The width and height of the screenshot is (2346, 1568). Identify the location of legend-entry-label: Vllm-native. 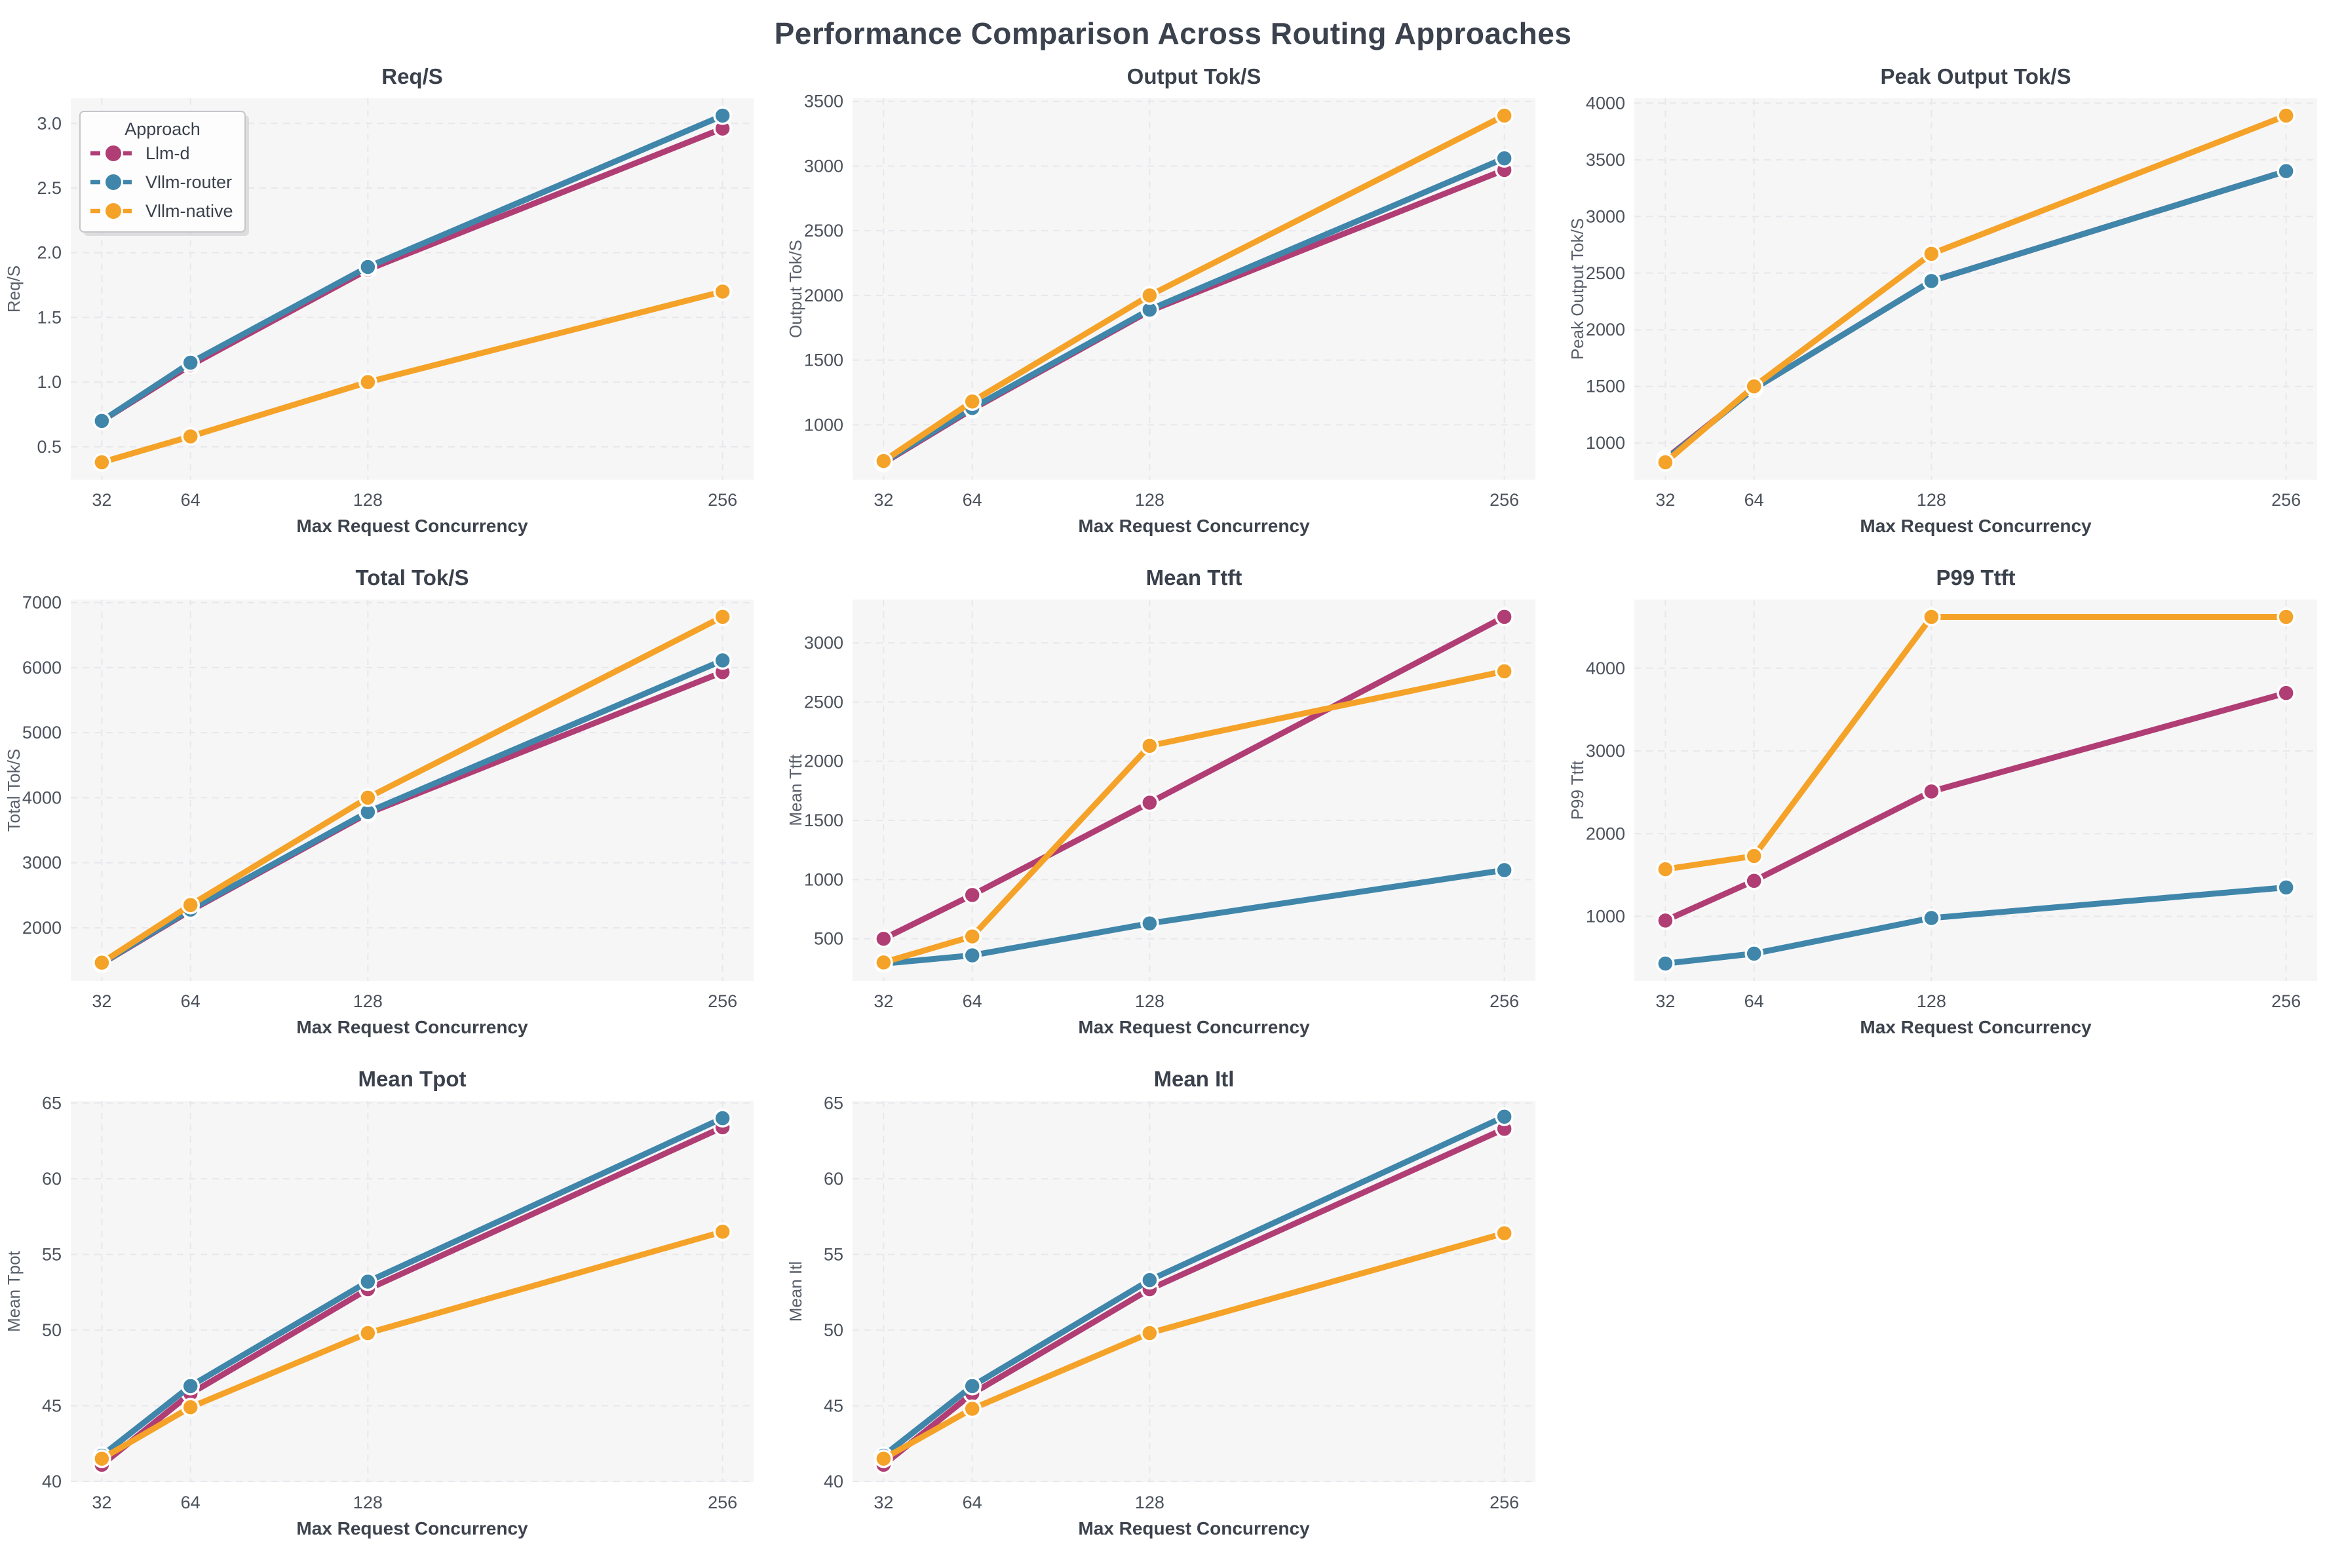
(189, 211).